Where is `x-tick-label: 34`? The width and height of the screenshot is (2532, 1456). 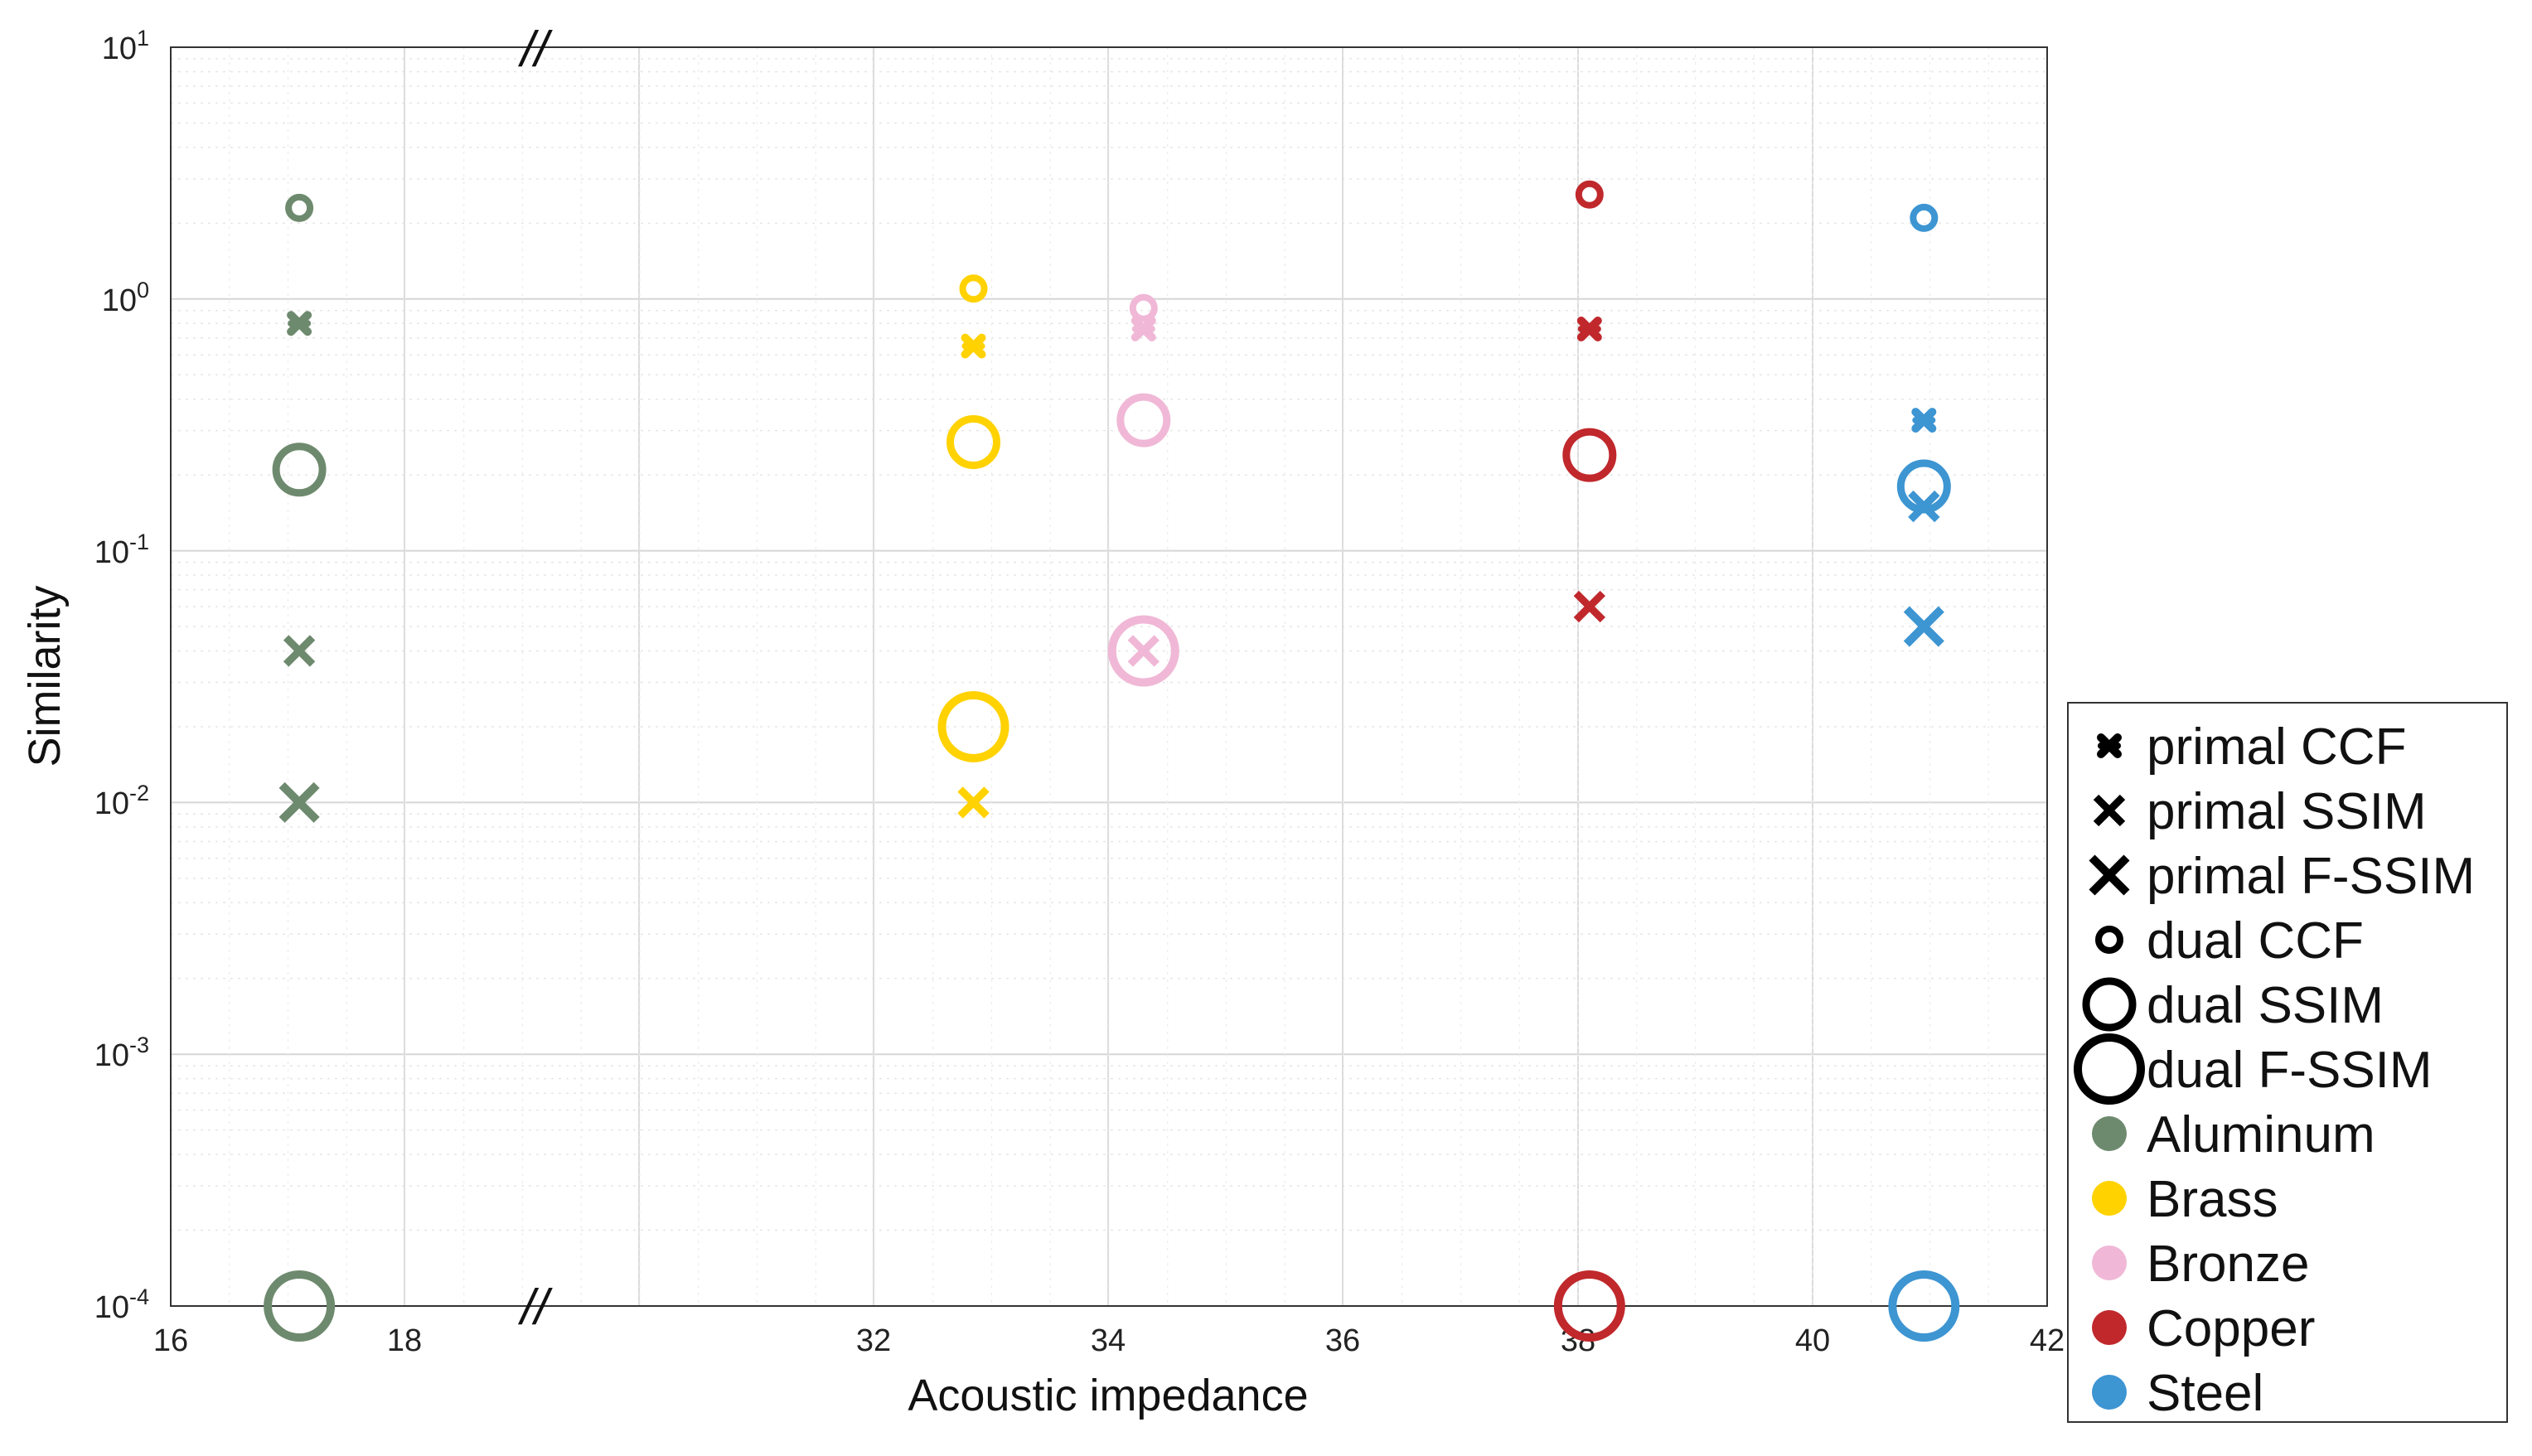
x-tick-label: 34 is located at coordinates (1109, 1340).